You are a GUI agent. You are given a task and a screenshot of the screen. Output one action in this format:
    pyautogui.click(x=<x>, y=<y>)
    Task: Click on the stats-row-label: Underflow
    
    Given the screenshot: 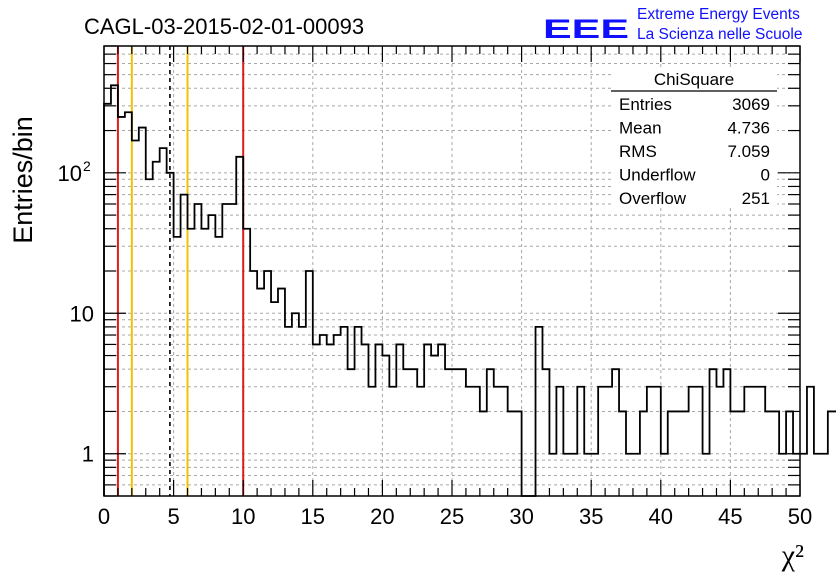 What is the action you would take?
    pyautogui.click(x=657, y=175)
    